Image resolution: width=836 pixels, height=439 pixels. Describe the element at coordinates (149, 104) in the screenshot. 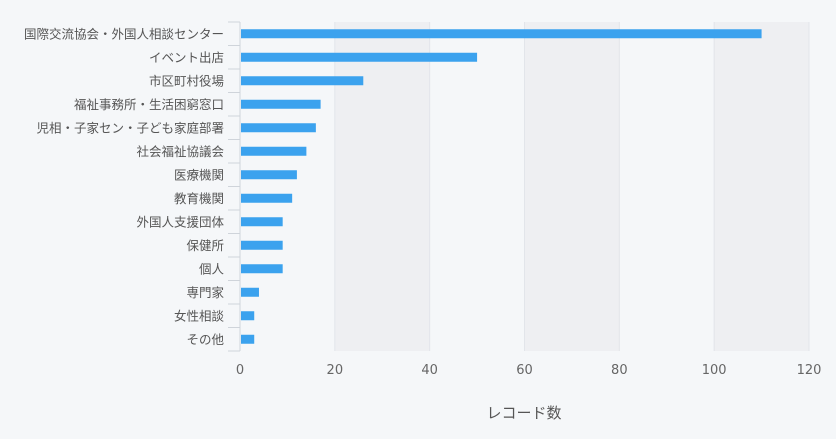

I see `category-label: 福祉事務所・生活困窮窓口` at that location.